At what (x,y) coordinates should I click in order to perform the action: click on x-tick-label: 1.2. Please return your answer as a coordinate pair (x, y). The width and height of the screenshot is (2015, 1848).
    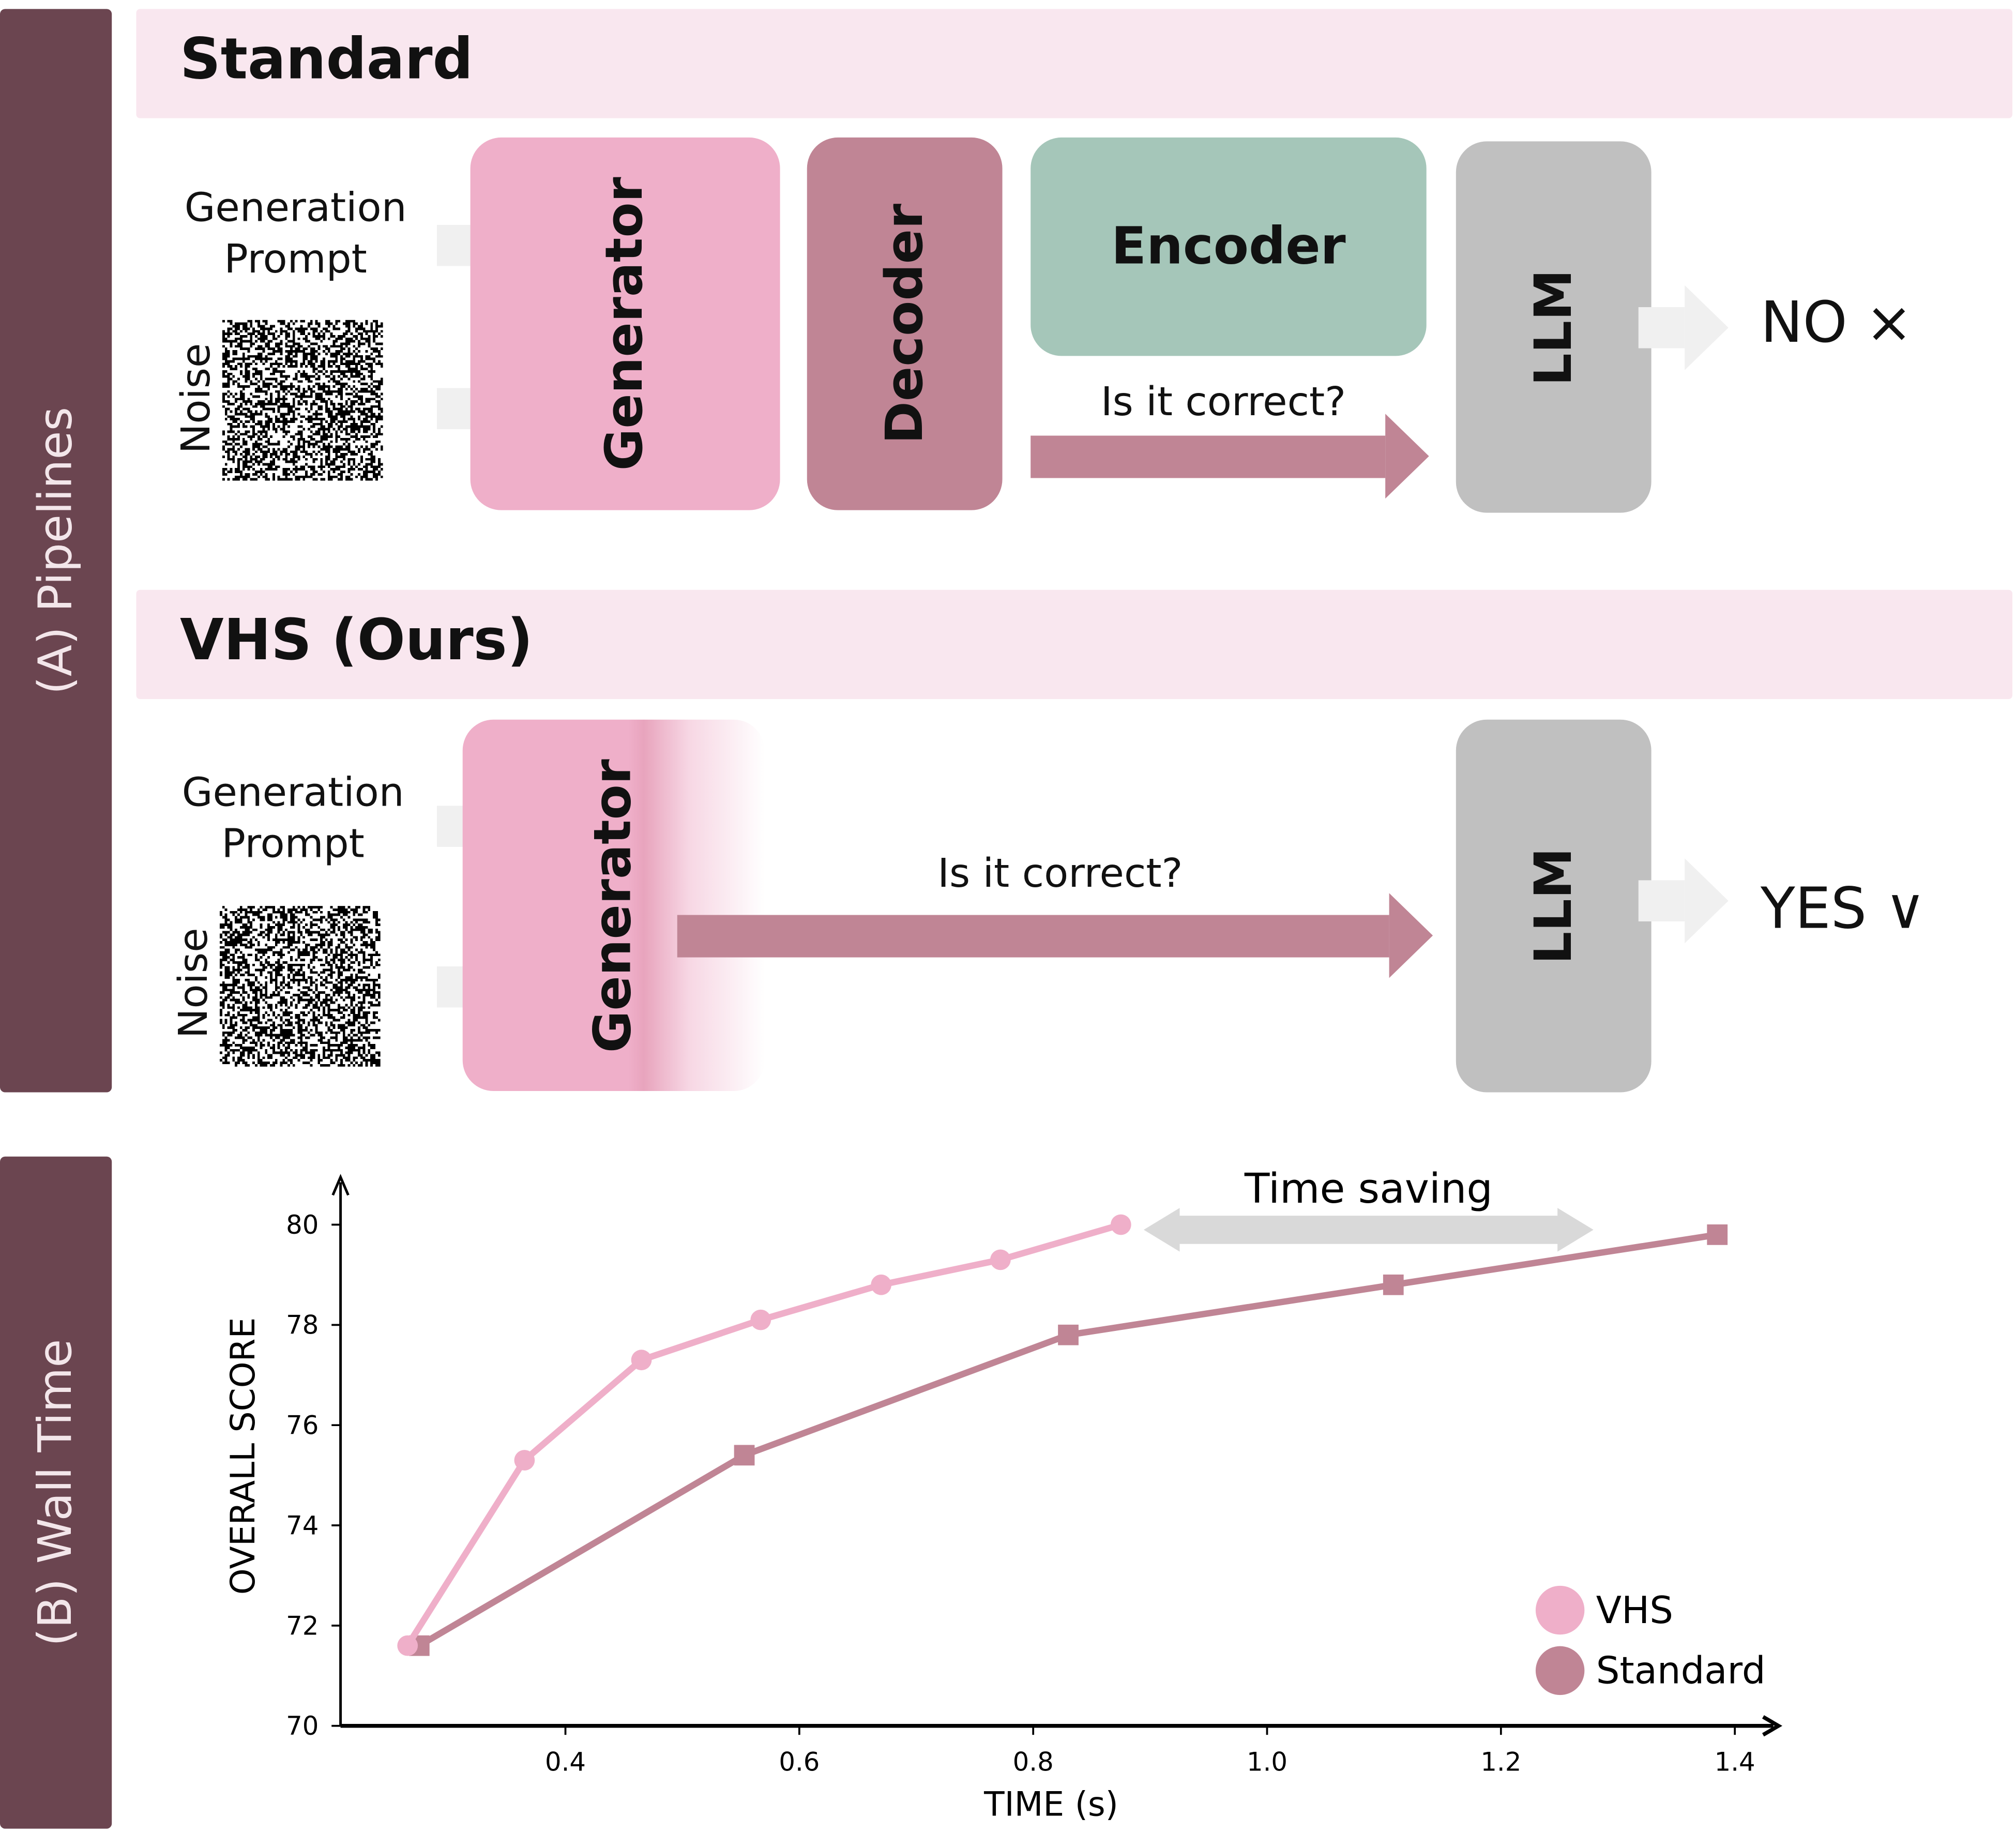
    Looking at the image, I should click on (1500, 1762).